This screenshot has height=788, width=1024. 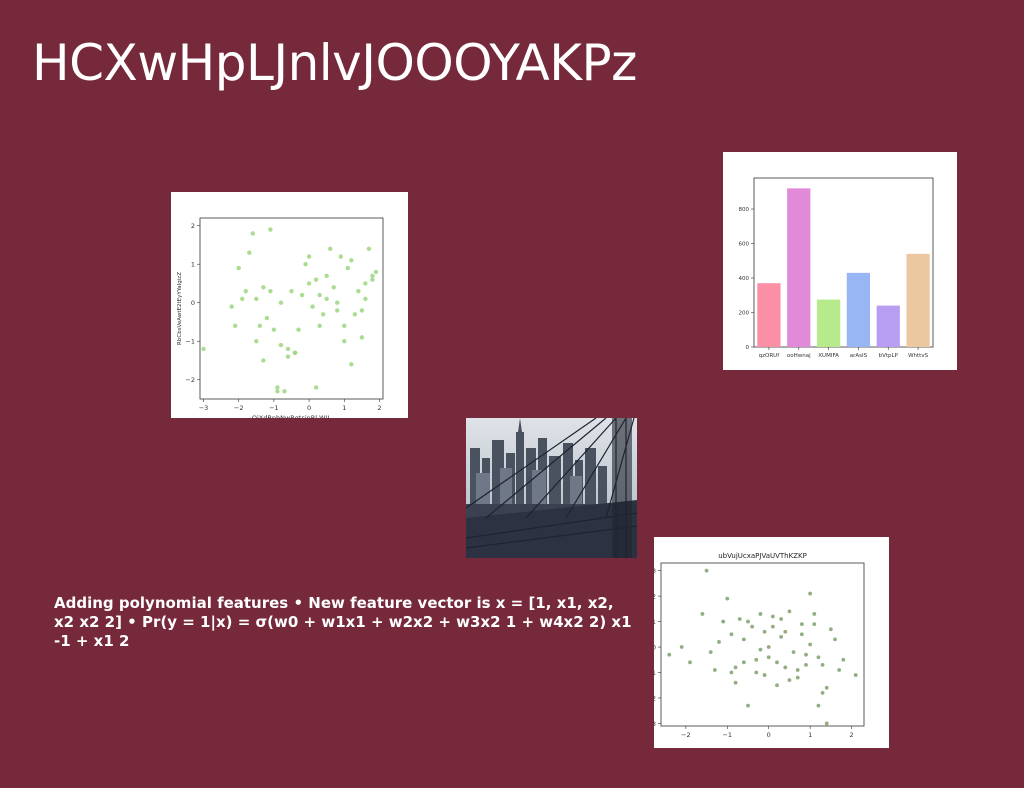 I want to click on y-tick-label: 200, so click(x=744, y=314).